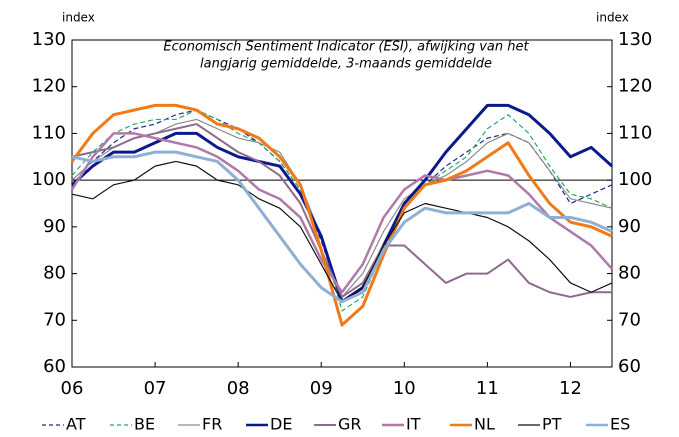 The image size is (679, 437). Describe the element at coordinates (72, 388) in the screenshot. I see `x-tick-label: 06` at that location.